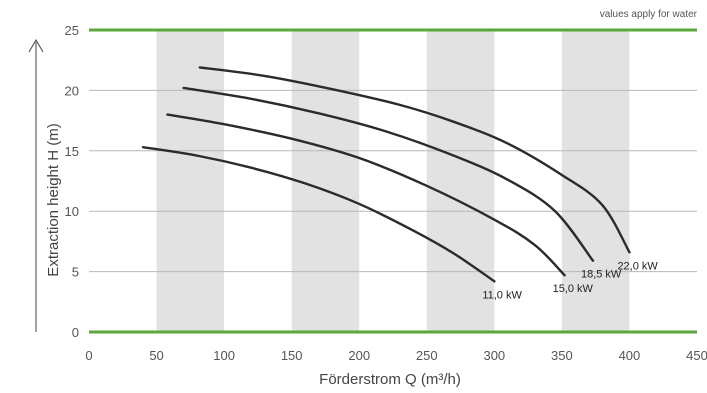 This screenshot has width=707, height=393. Describe the element at coordinates (292, 355) in the screenshot. I see `x-tick-150: 150` at that location.